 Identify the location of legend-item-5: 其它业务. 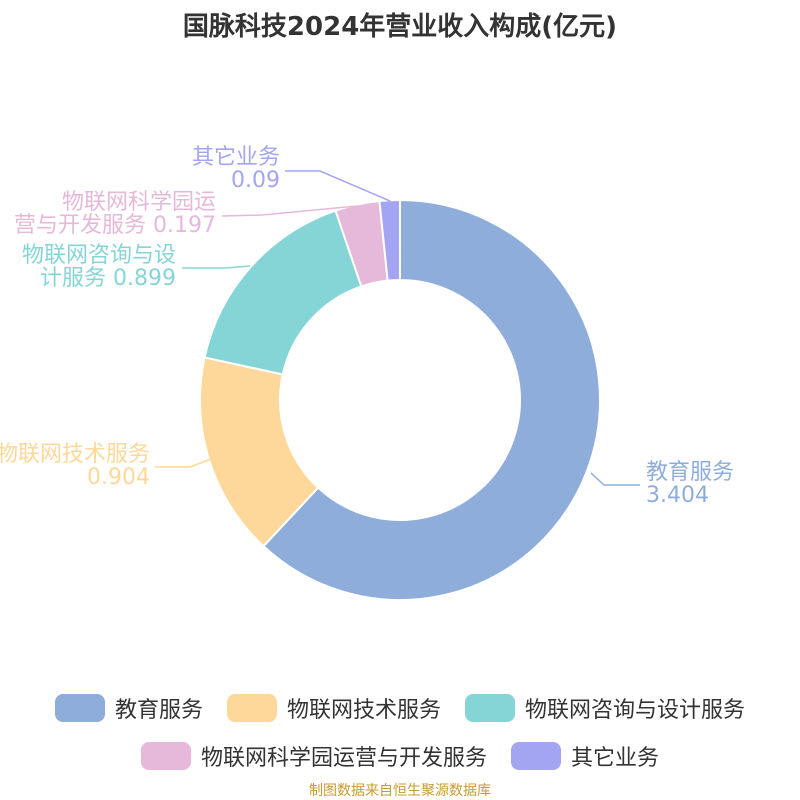
(585, 756).